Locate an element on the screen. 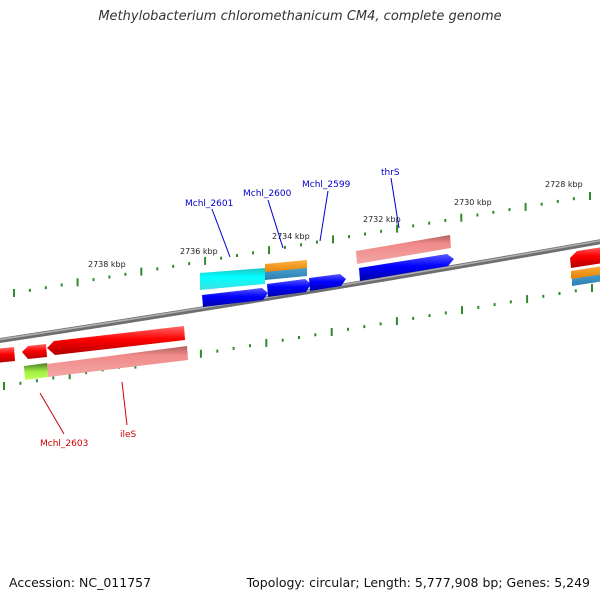 The height and width of the screenshot is (600, 600). gene-label-mchl-2599: Mchl_2599 is located at coordinates (326, 211).